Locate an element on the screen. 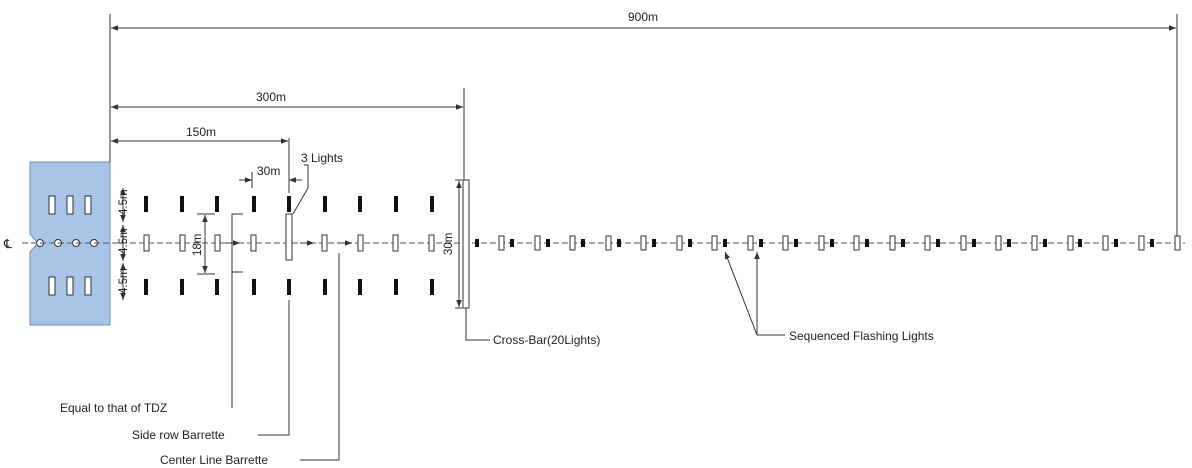  sequenced-flashing-callout: Sequenced Flashing Lights is located at coordinates (829, 297).